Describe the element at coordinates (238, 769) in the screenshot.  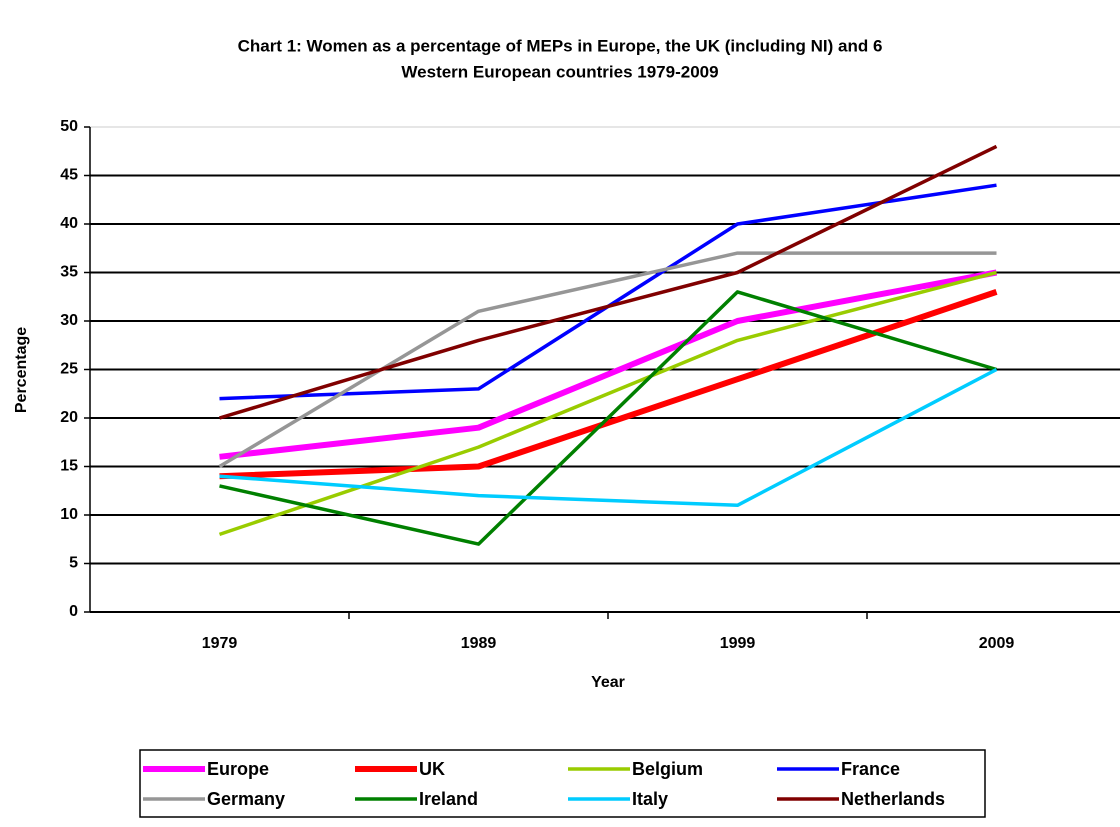
I see `legend-label: Europe` at that location.